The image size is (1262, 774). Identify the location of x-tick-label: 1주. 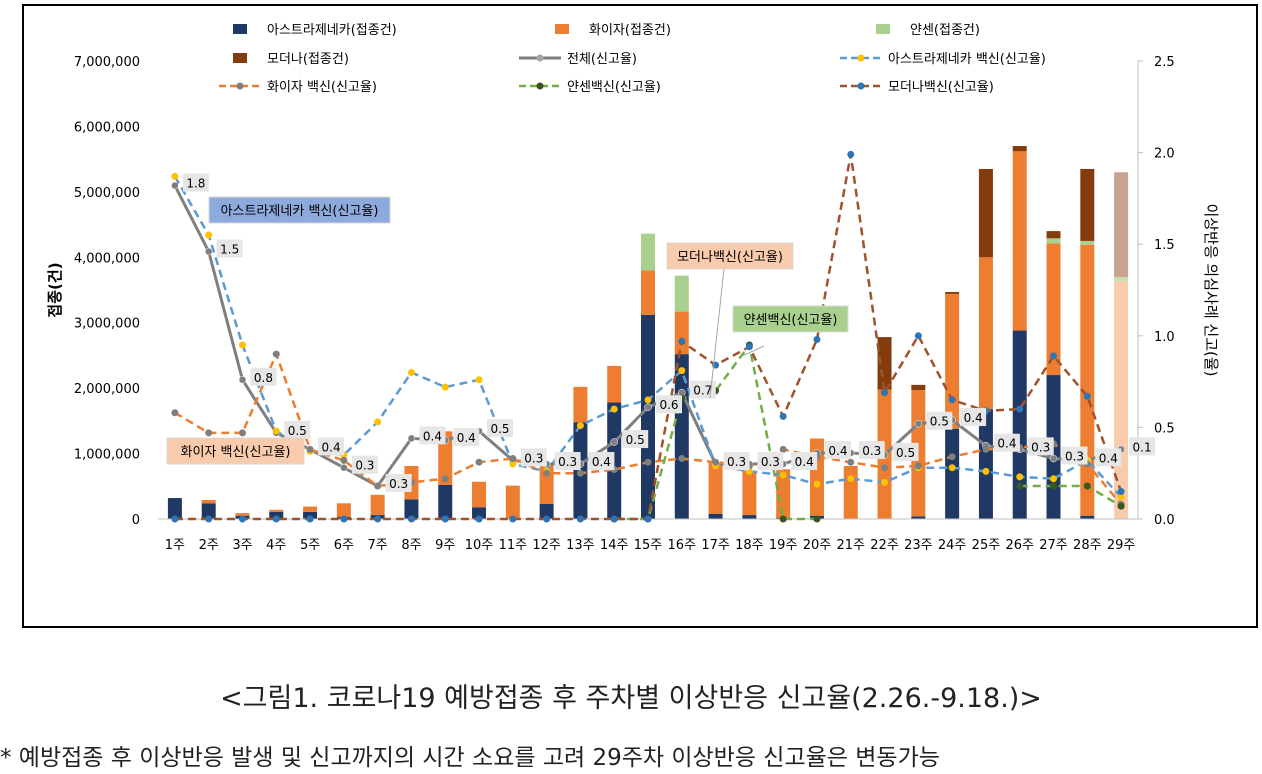
(175, 545).